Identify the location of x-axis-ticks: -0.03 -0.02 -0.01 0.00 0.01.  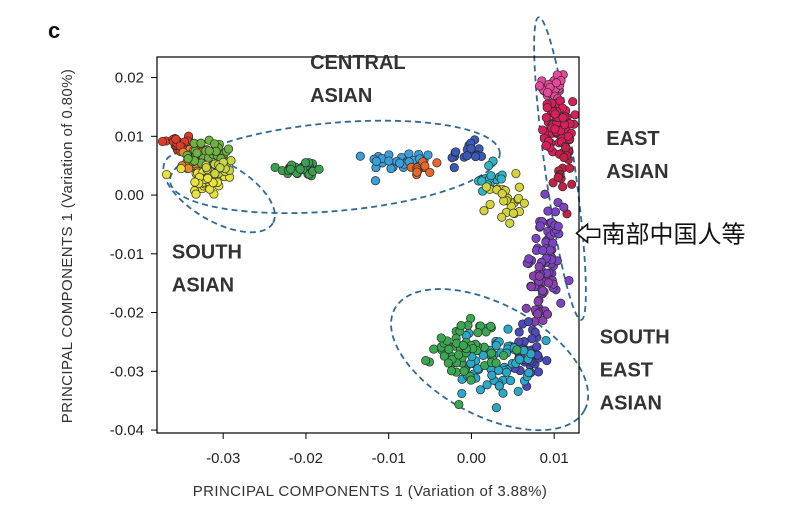
(387, 450).